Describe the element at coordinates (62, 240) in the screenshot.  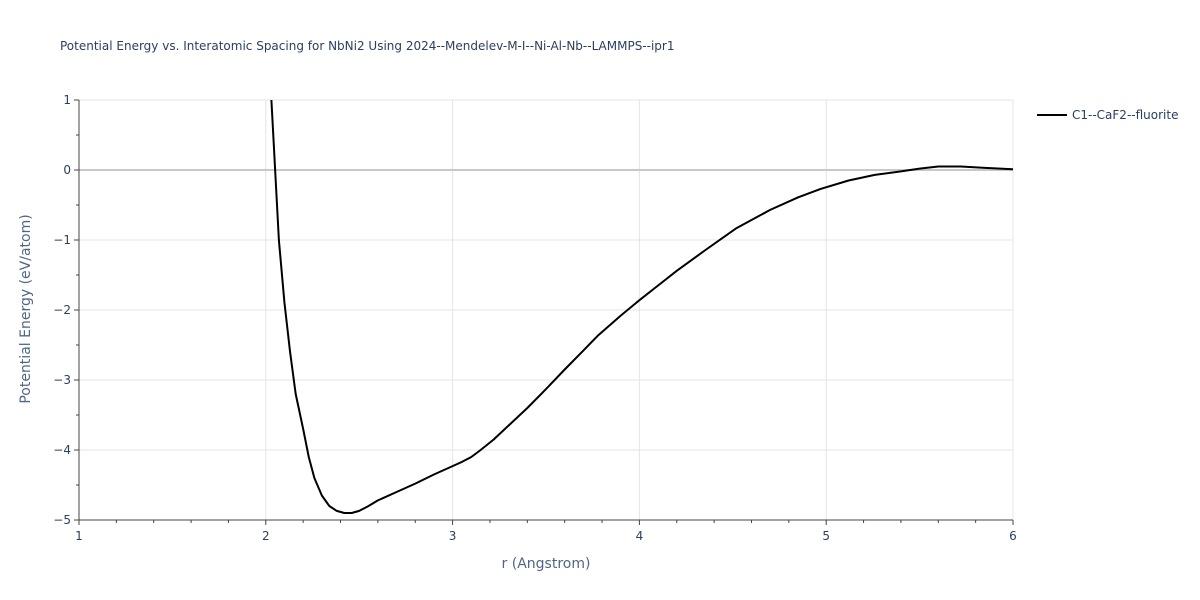
I see `y-tick-label: −1` at that location.